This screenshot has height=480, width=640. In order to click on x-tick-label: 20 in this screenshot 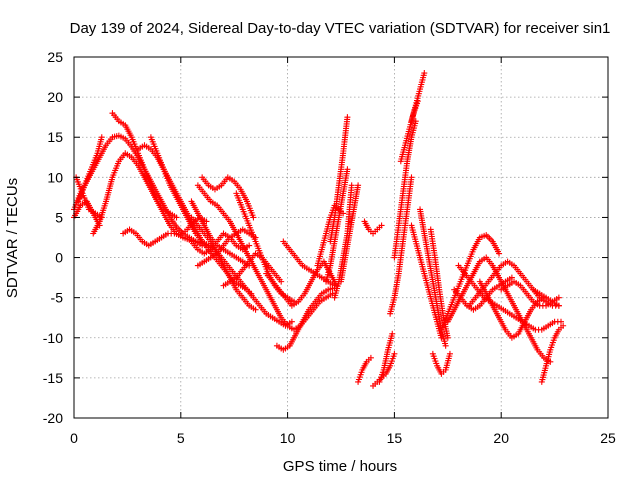, I will do `click(501, 438)`.